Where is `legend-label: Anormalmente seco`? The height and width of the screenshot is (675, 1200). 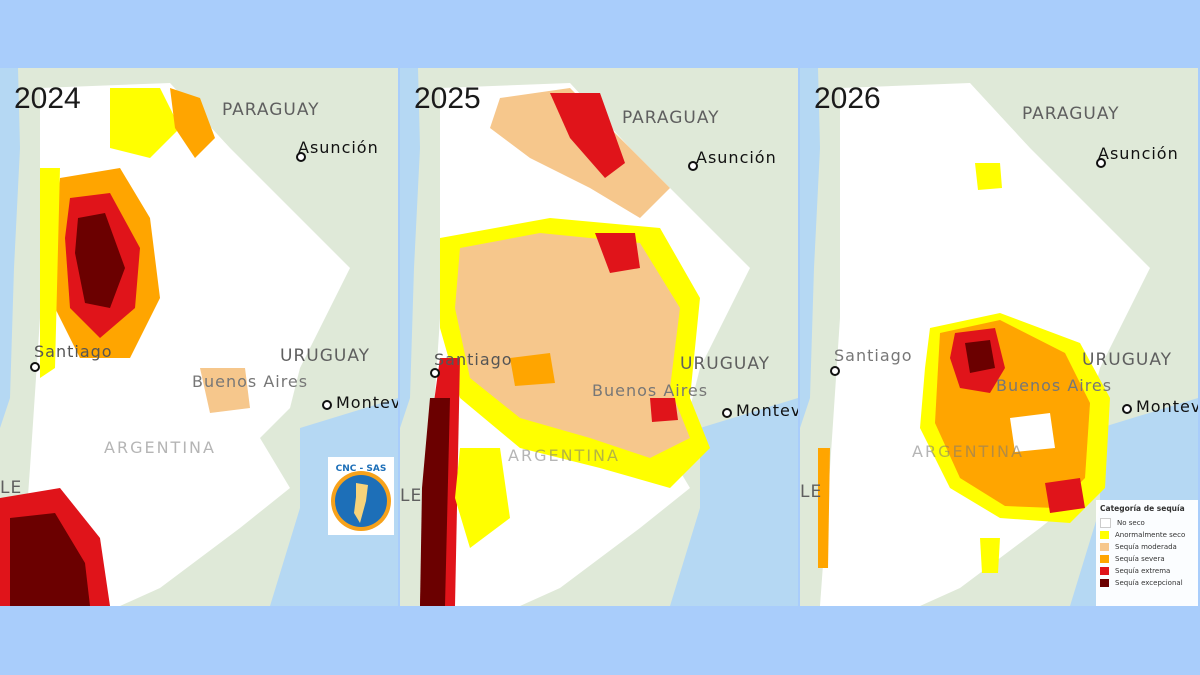 legend-label: Anormalmente seco is located at coordinates (1150, 535).